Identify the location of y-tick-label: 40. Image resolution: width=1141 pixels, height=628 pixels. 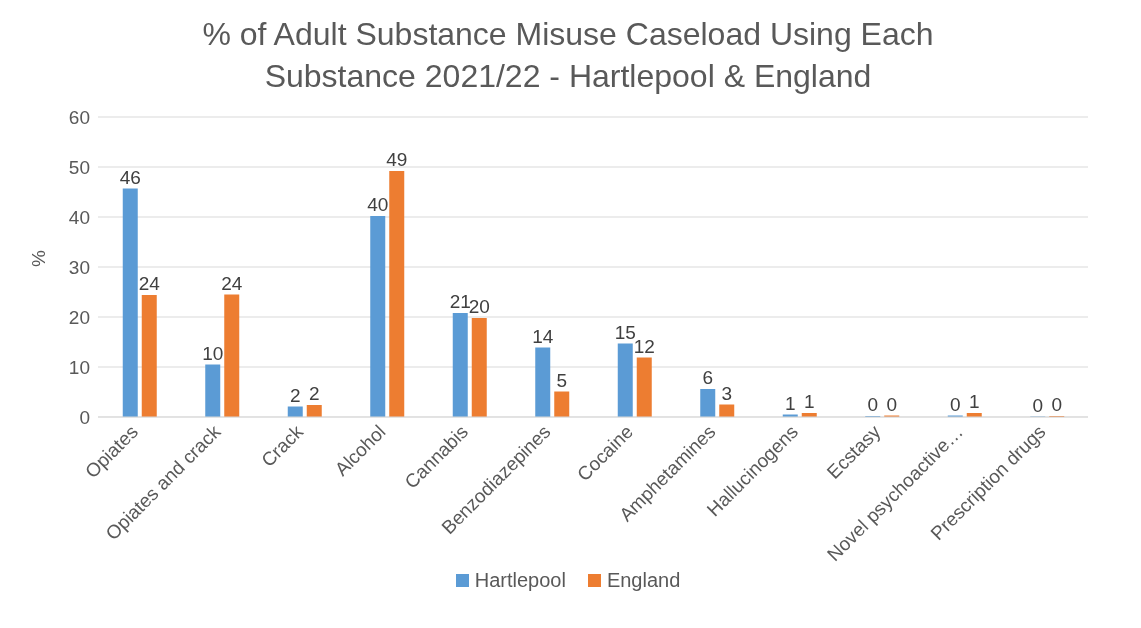
(79, 217).